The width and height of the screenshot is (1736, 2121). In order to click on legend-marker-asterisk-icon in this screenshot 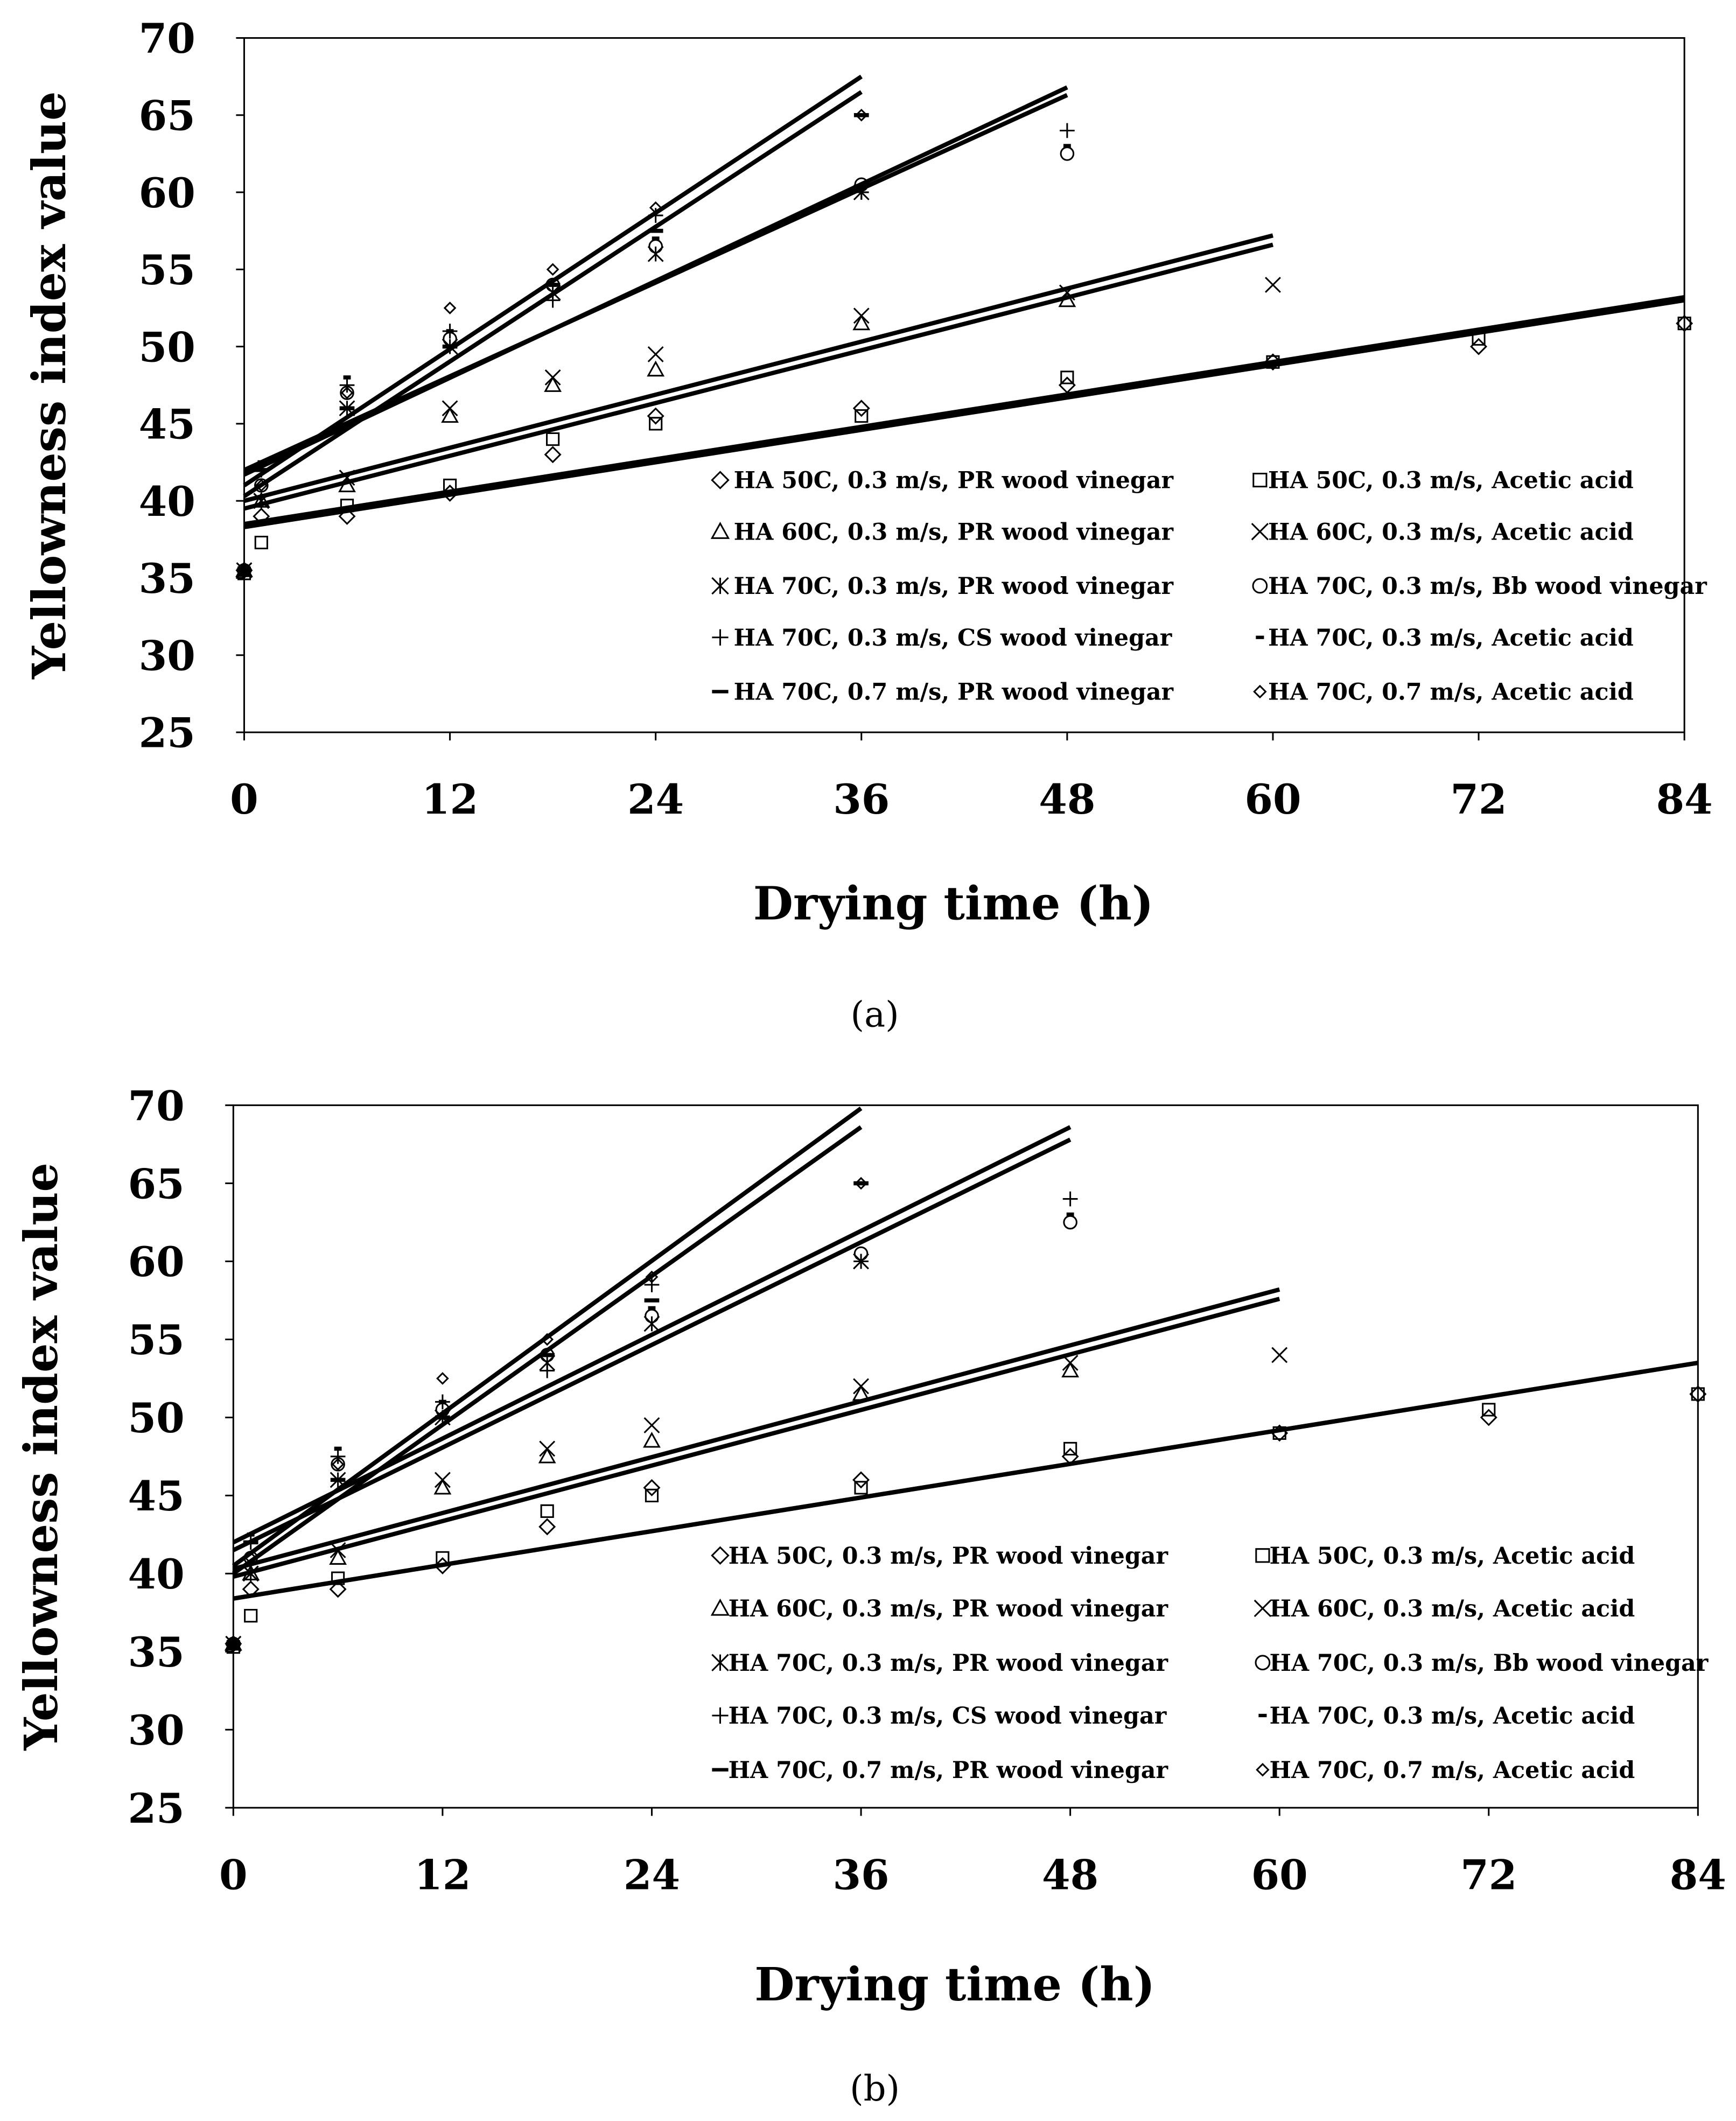, I will do `click(720, 1662)`.